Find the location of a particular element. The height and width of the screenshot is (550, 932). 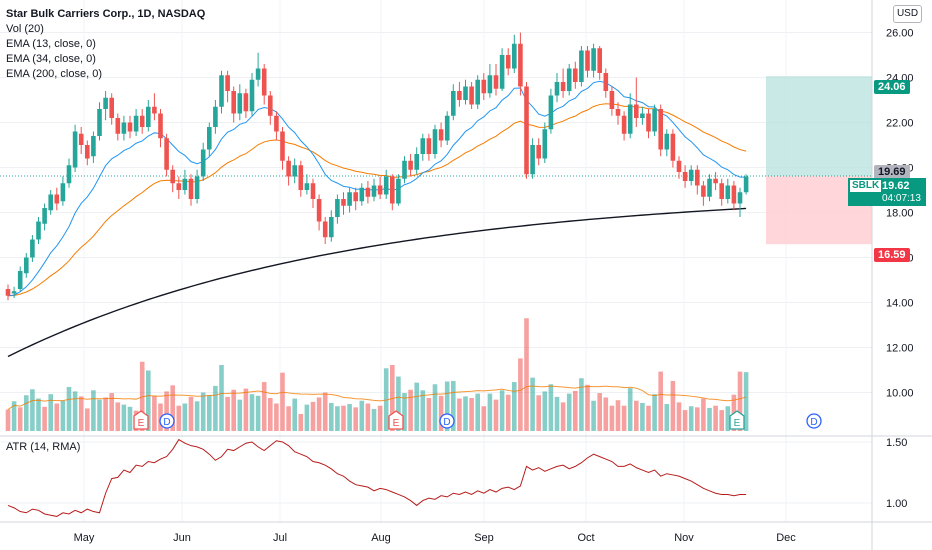

legend-volume: Vol (20) is located at coordinates (25, 29).